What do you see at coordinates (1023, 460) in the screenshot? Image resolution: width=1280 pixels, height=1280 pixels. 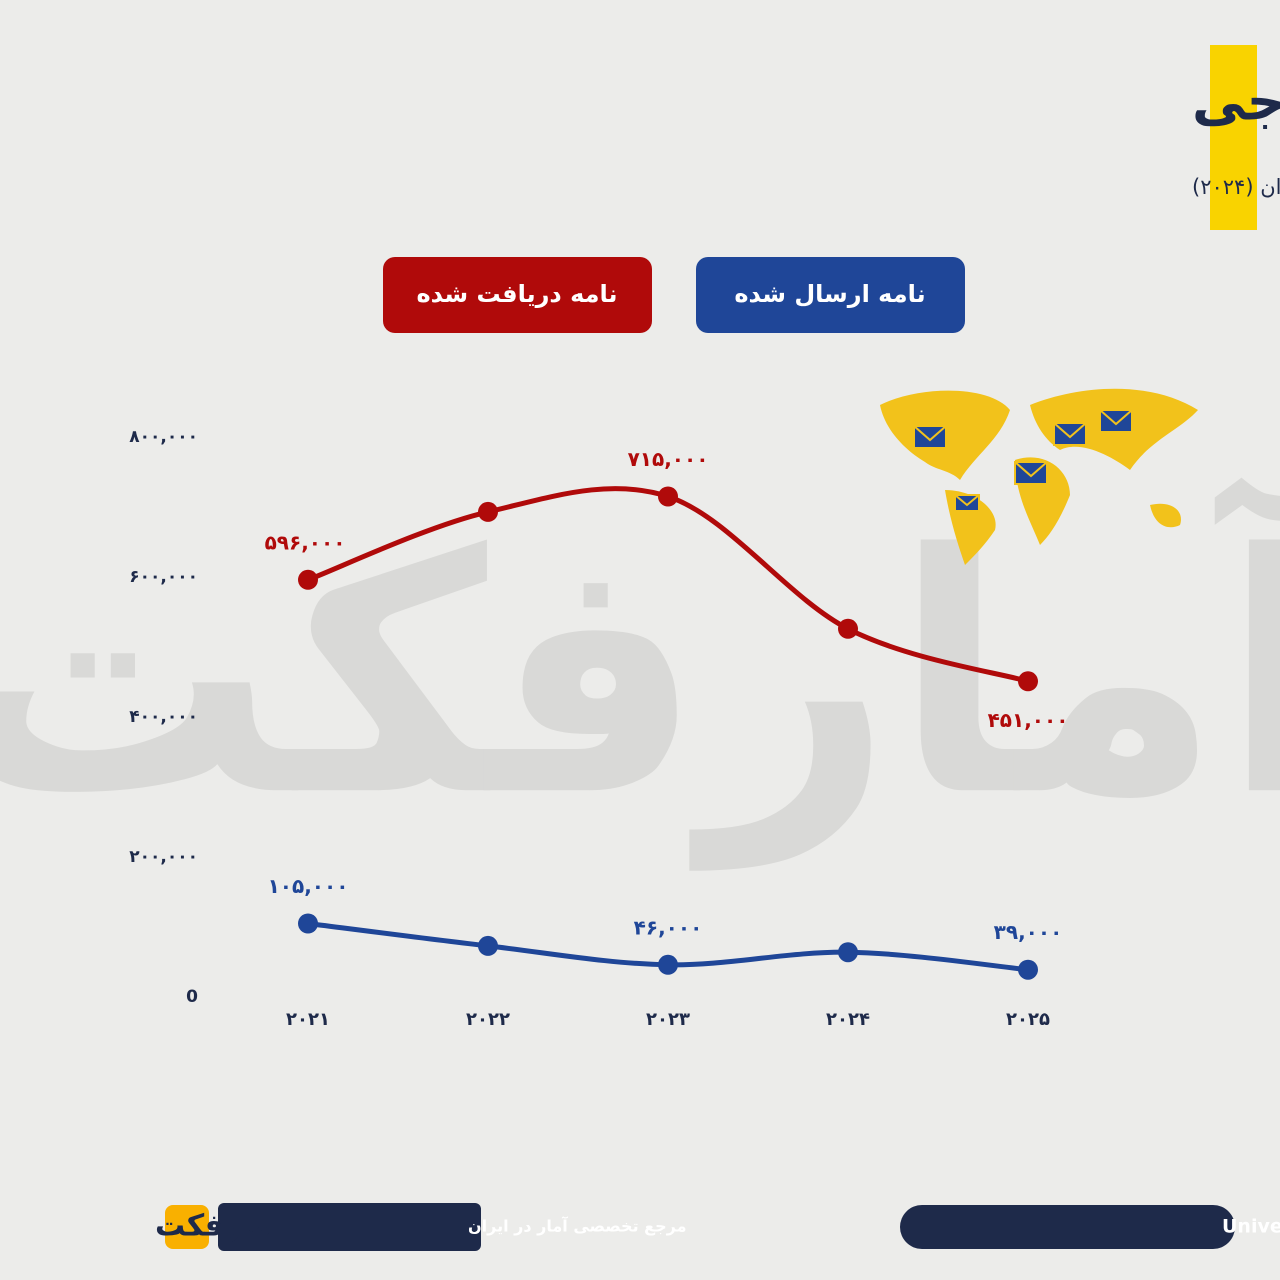 I see `envelopes` at bounding box center [1023, 460].